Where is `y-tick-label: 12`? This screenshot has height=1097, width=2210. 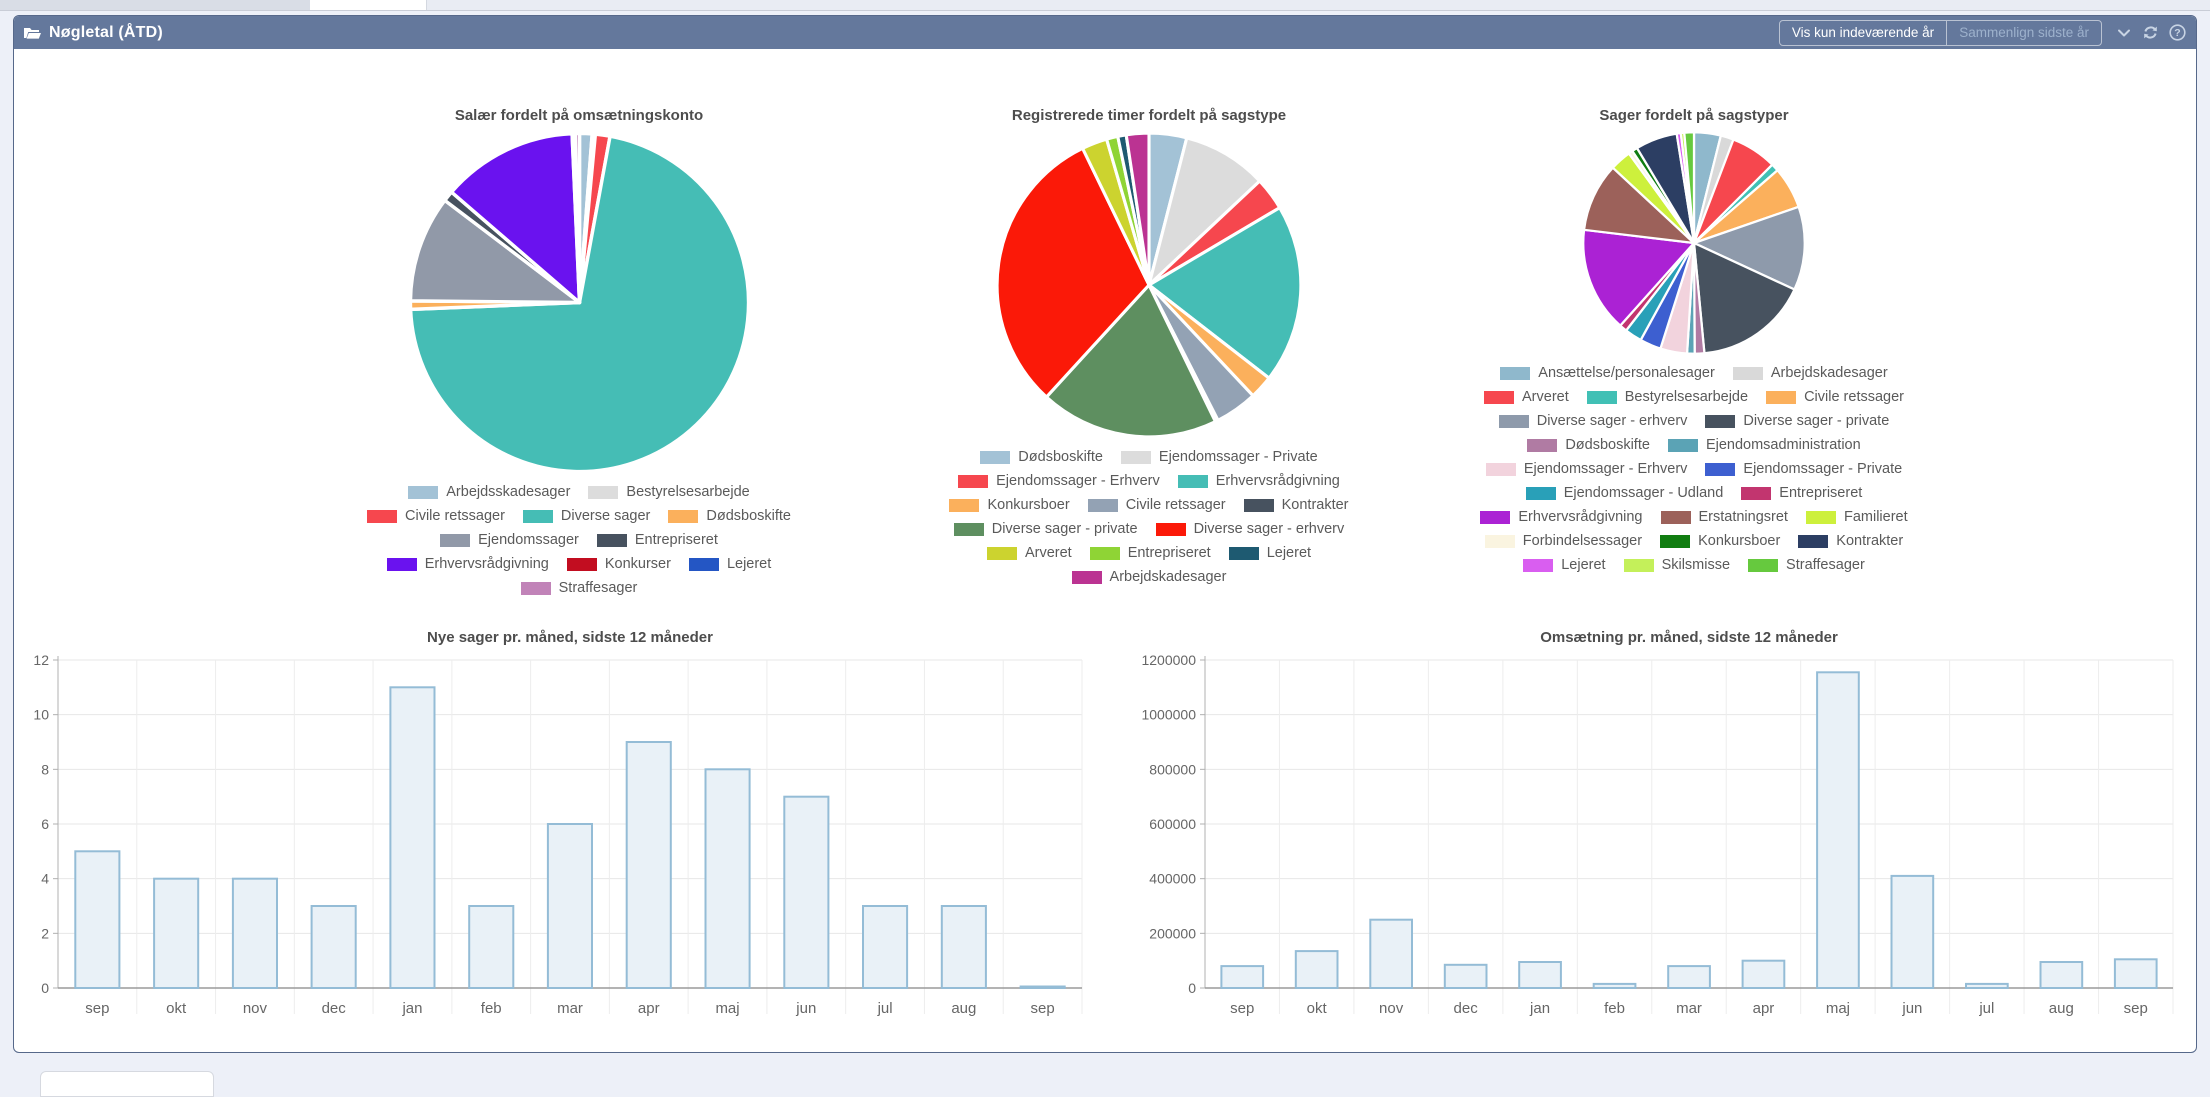 y-tick-label: 12 is located at coordinates (41, 660).